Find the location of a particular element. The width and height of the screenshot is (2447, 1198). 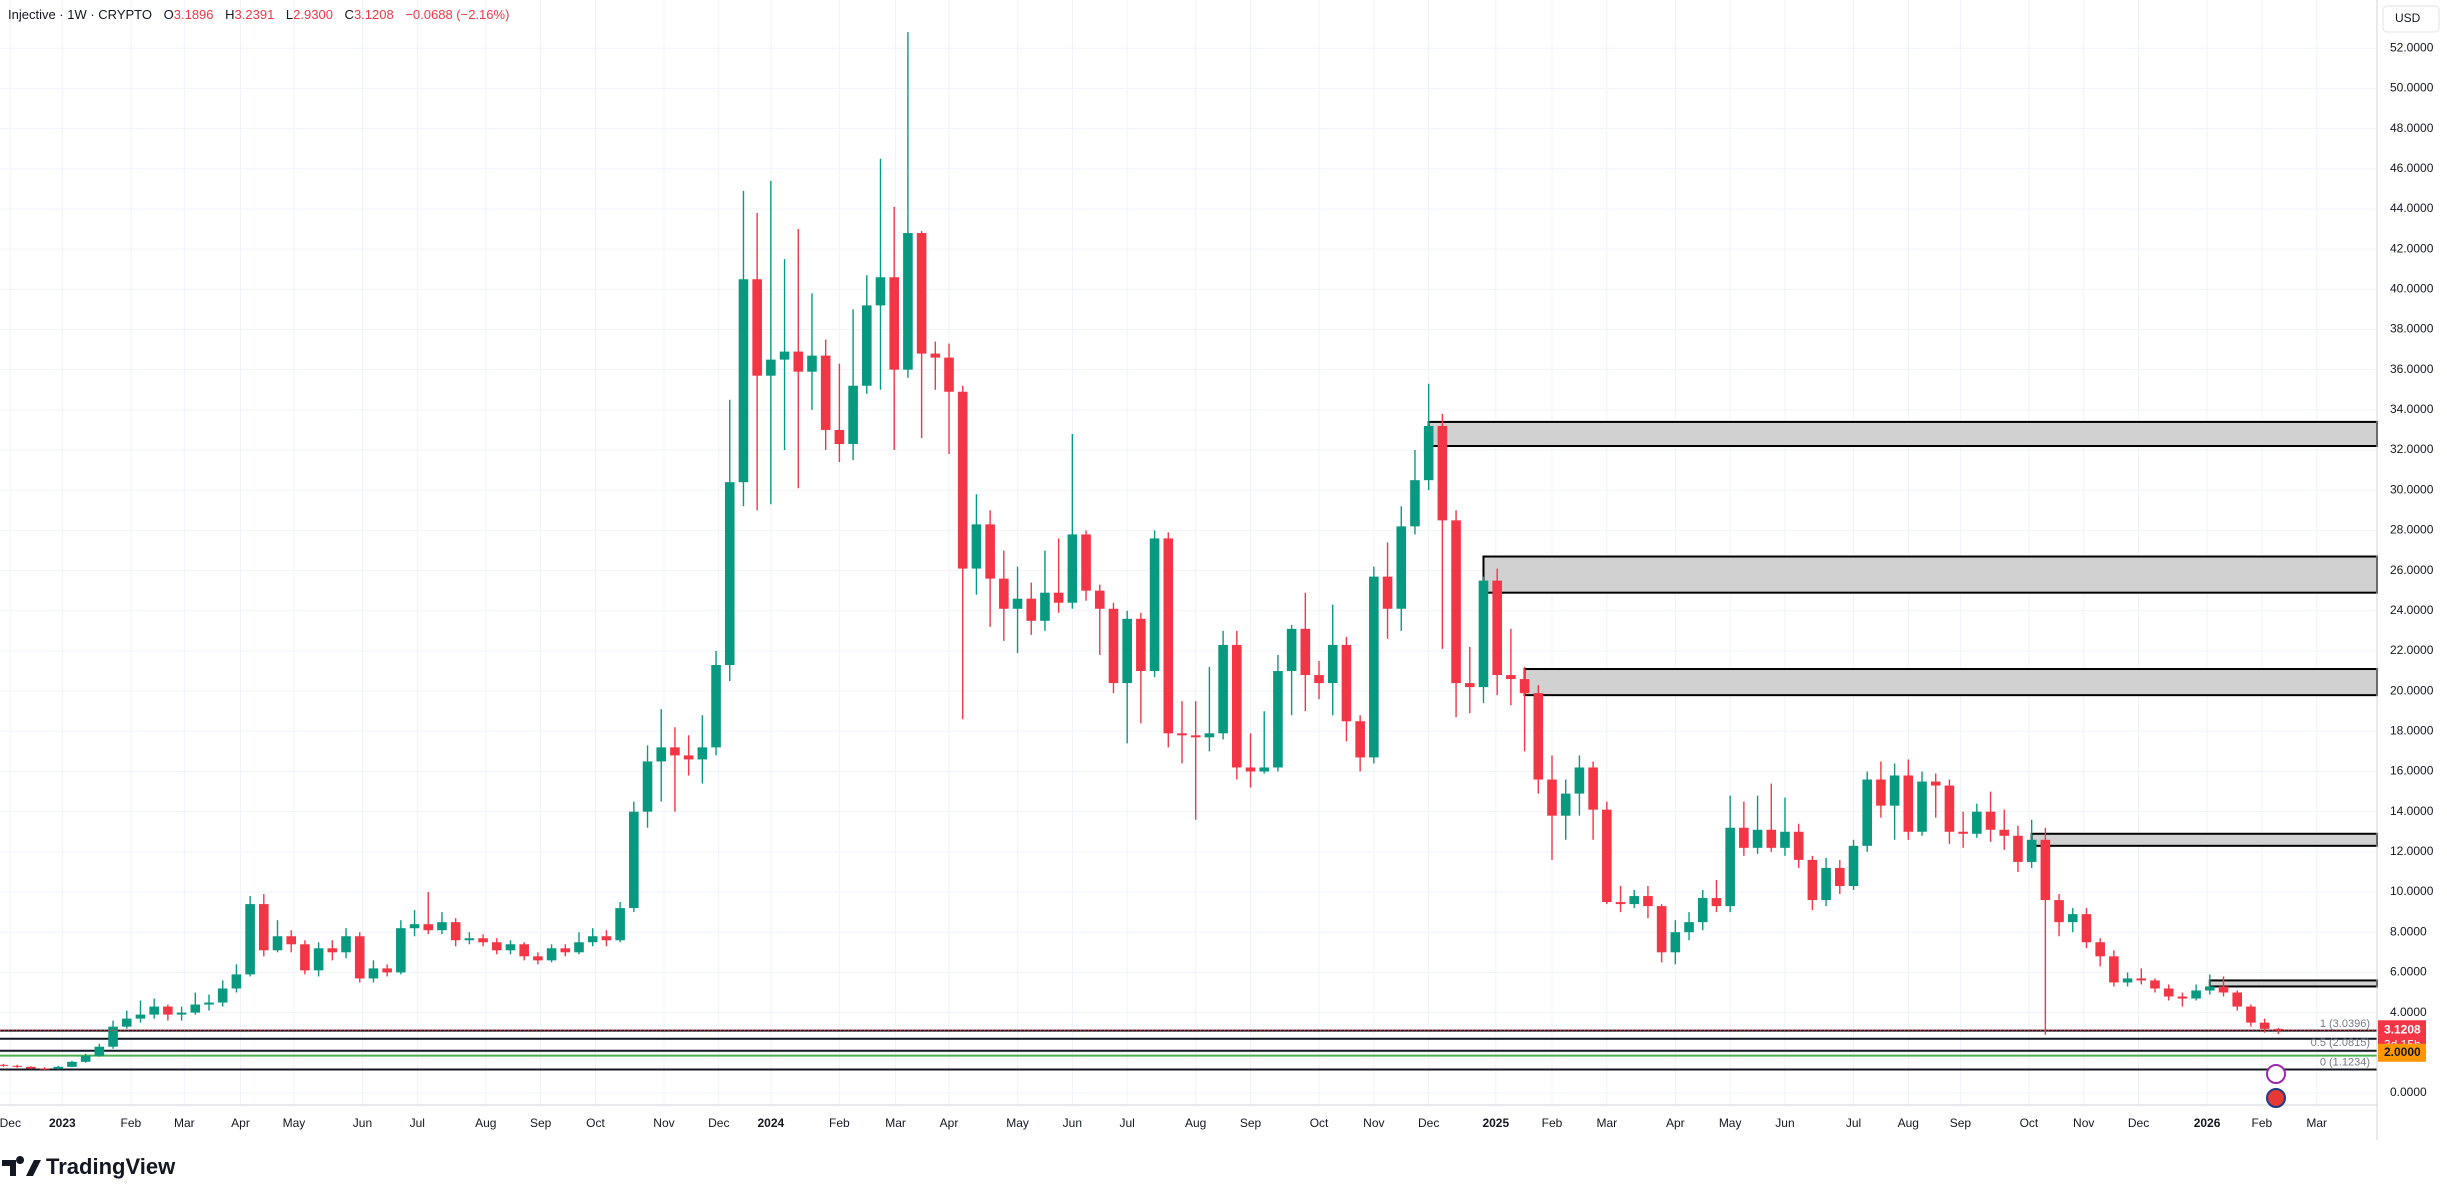

legend-value: 3.1208 is located at coordinates (374, 14).